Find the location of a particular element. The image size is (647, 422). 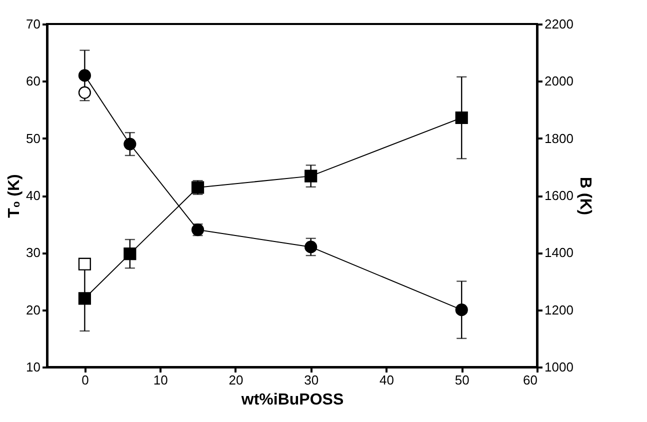

y-tick-label: 20 is located at coordinates (33, 310).